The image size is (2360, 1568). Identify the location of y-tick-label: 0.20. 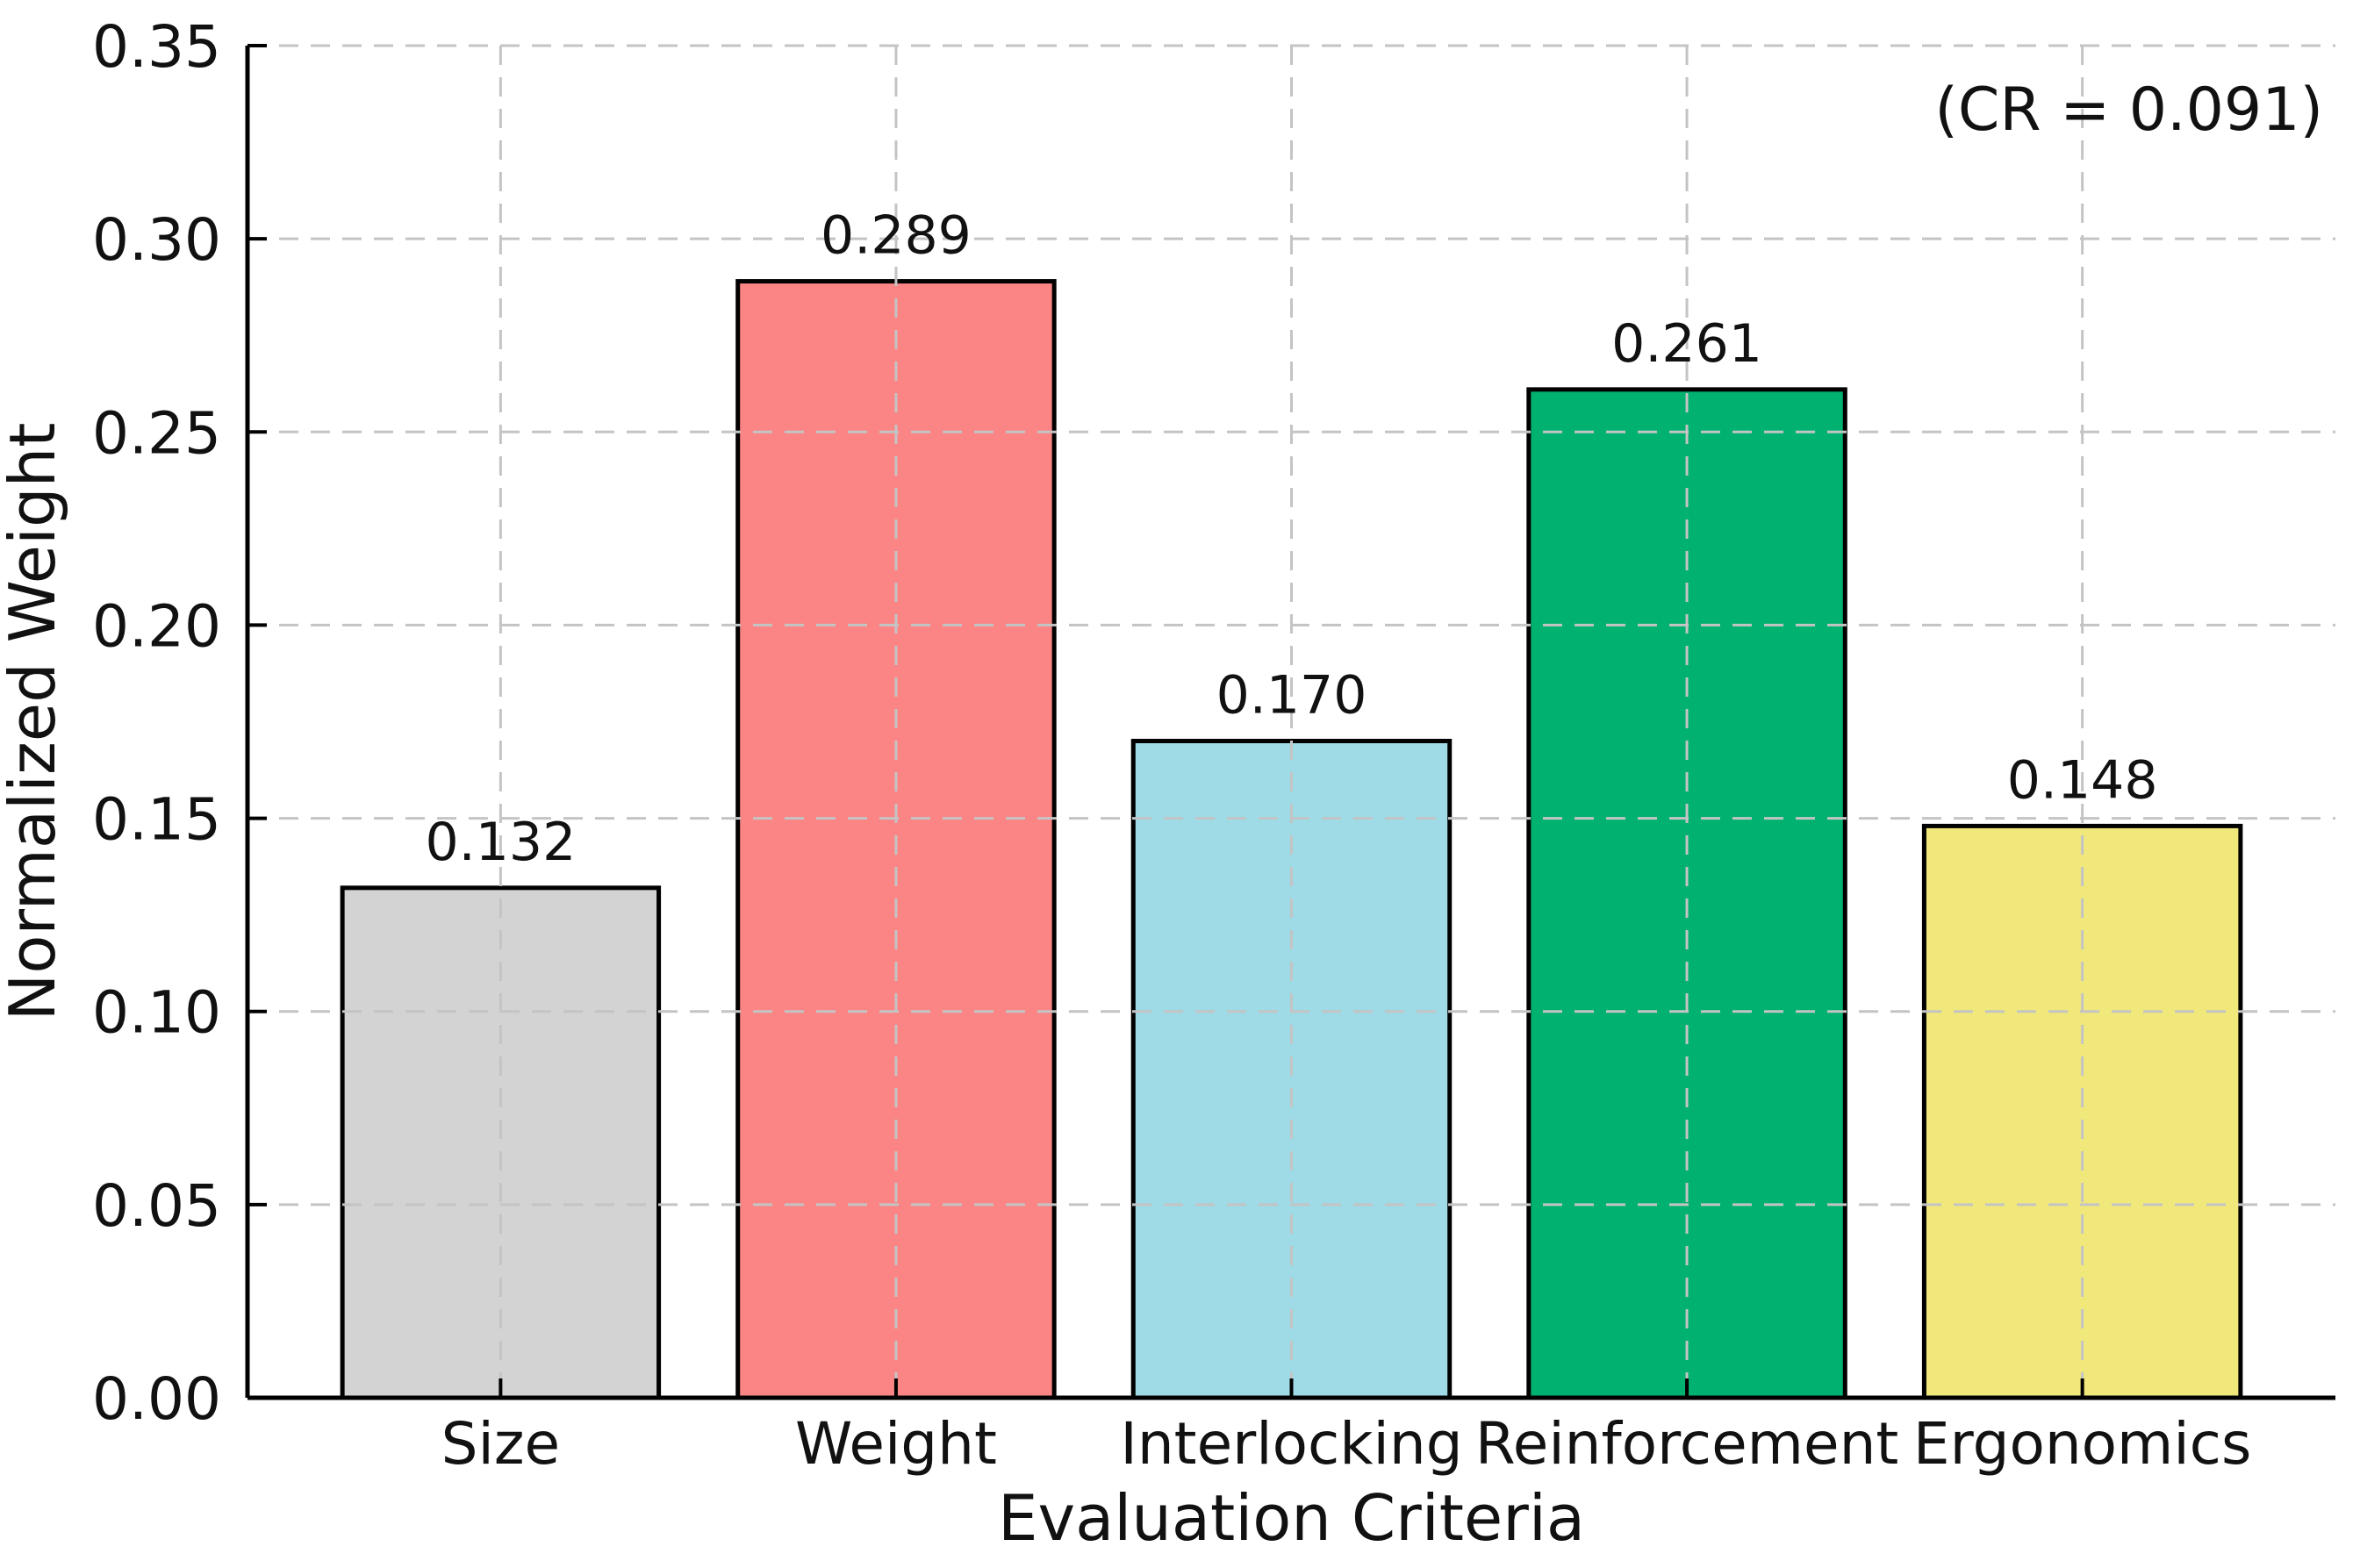
(157, 626).